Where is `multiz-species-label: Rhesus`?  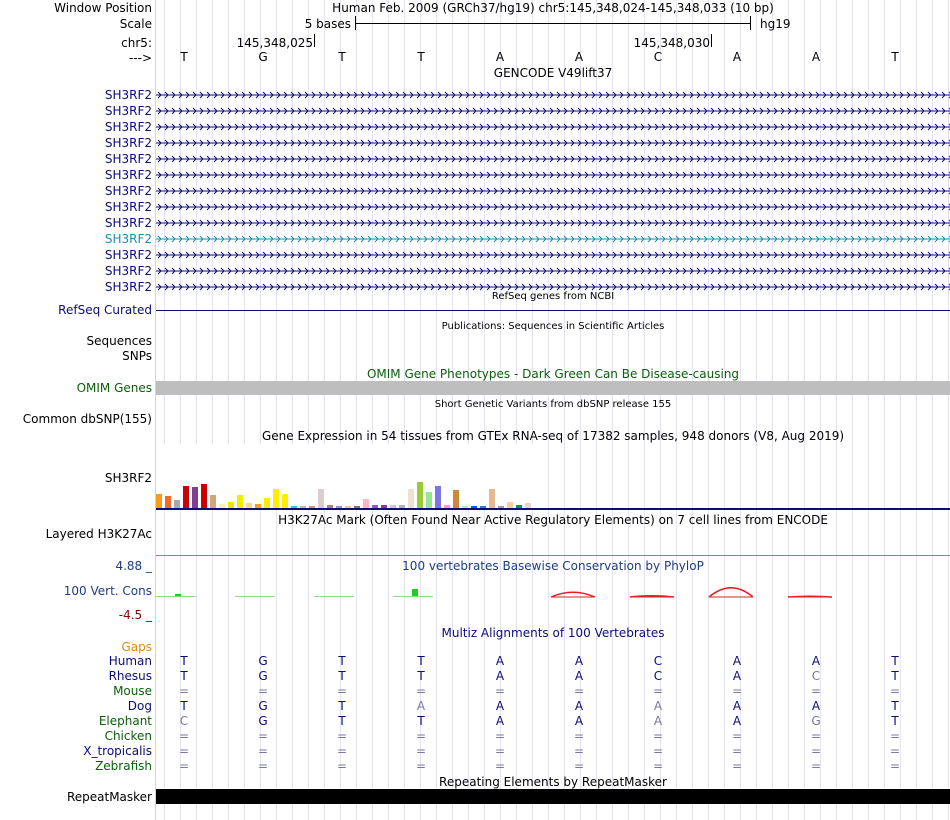
multiz-species-label: Rhesus is located at coordinates (130, 676).